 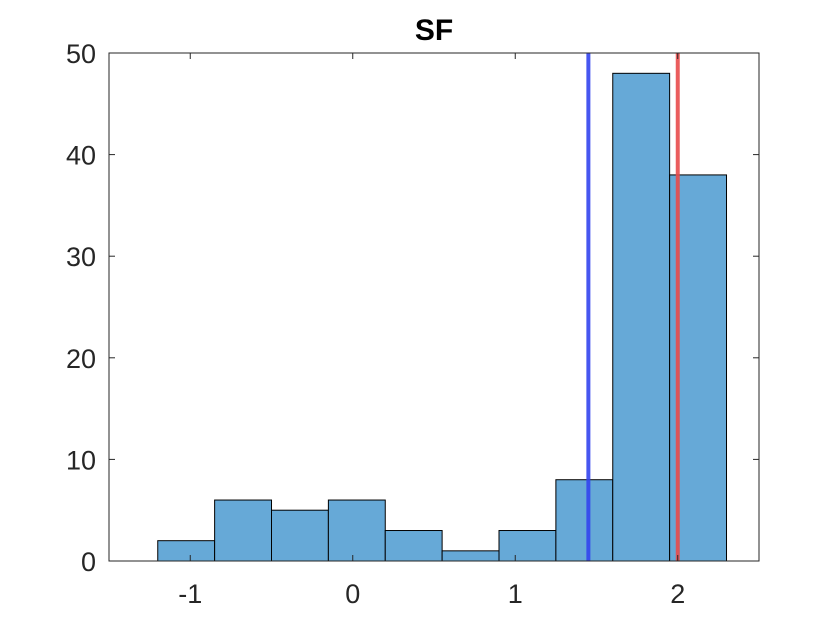 I want to click on reference-lines-group, so click(x=633, y=307).